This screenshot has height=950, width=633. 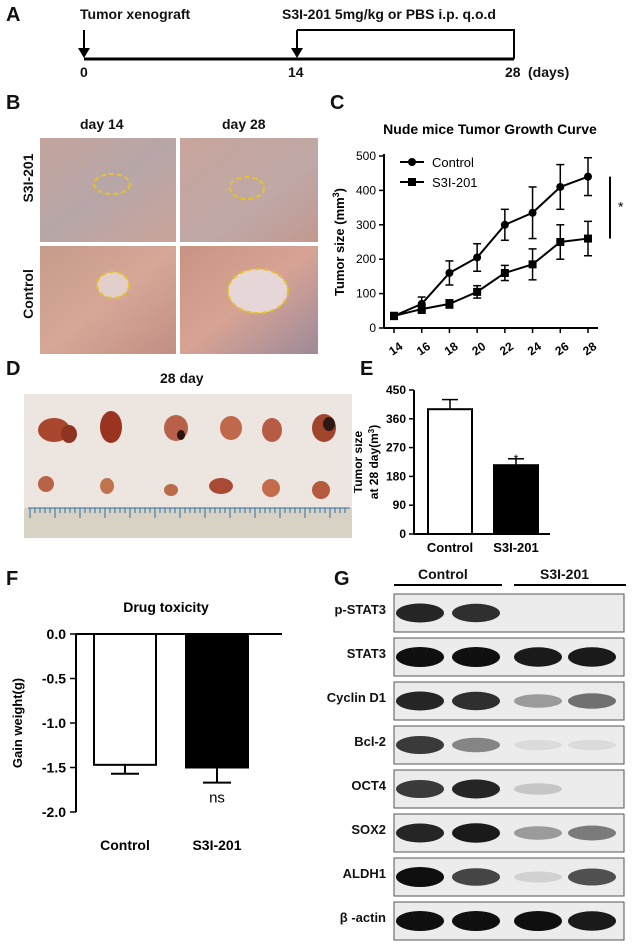 What do you see at coordinates (54, 723) in the screenshot?
I see `y-tick-label: -1.0` at bounding box center [54, 723].